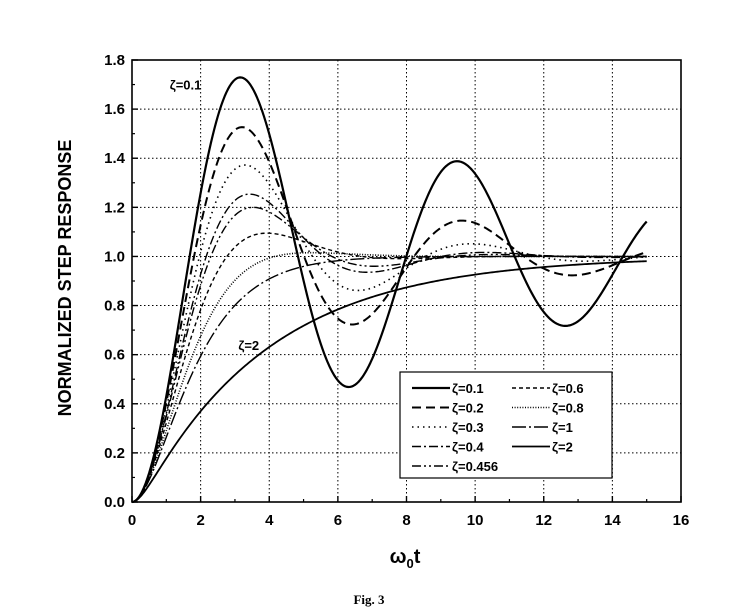 The width and height of the screenshot is (738, 614). I want to click on x-axis-label-sub: 0, so click(410, 563).